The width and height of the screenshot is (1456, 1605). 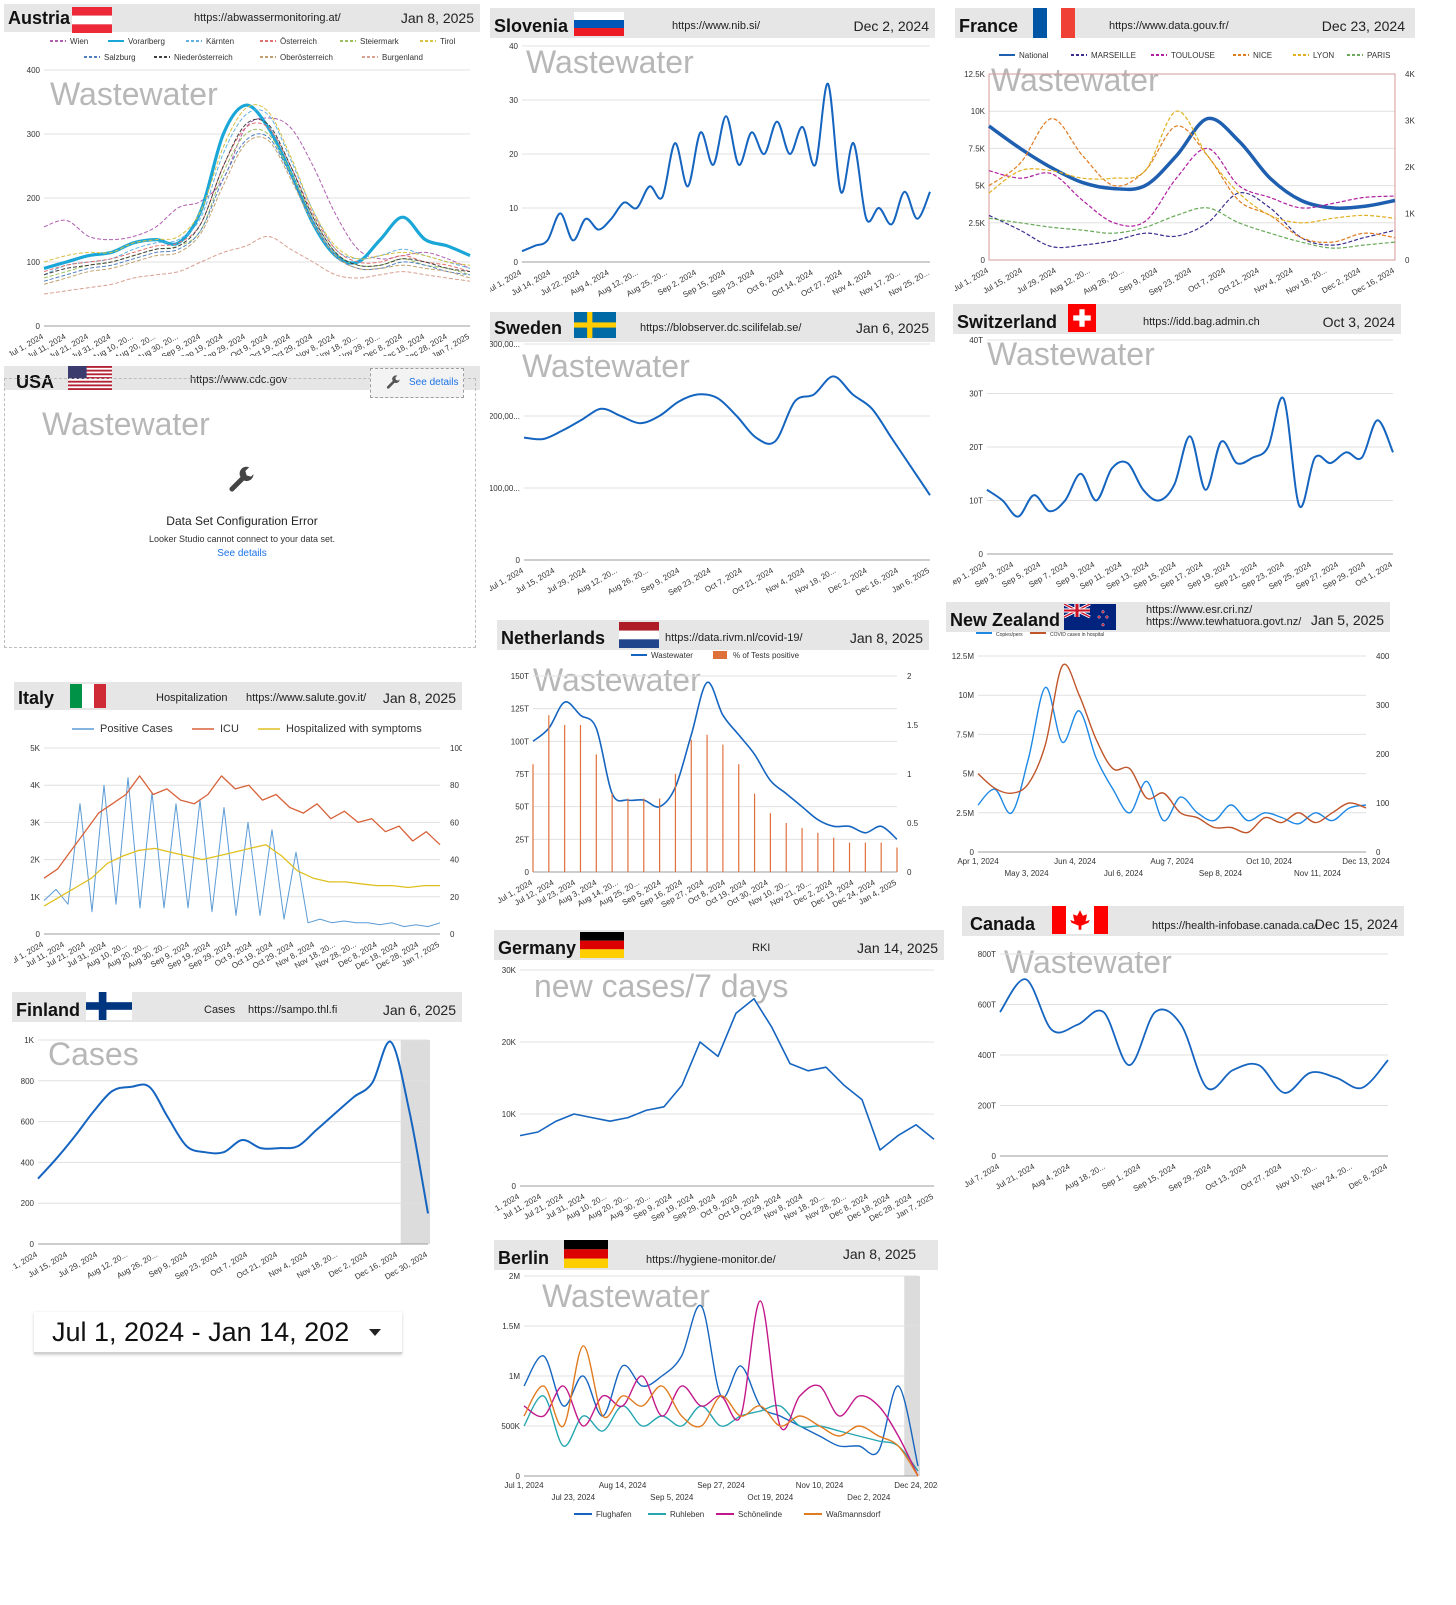 I want to click on update-date: Dec 15, 2024, so click(x=1356, y=924).